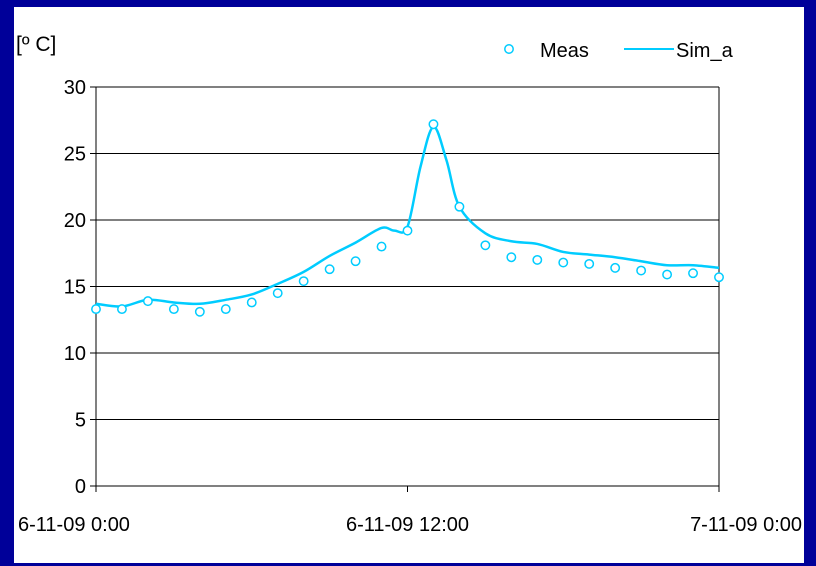 This screenshot has height=566, width=816. I want to click on x-tick-label: 7-11-09 0:00, so click(746, 525).